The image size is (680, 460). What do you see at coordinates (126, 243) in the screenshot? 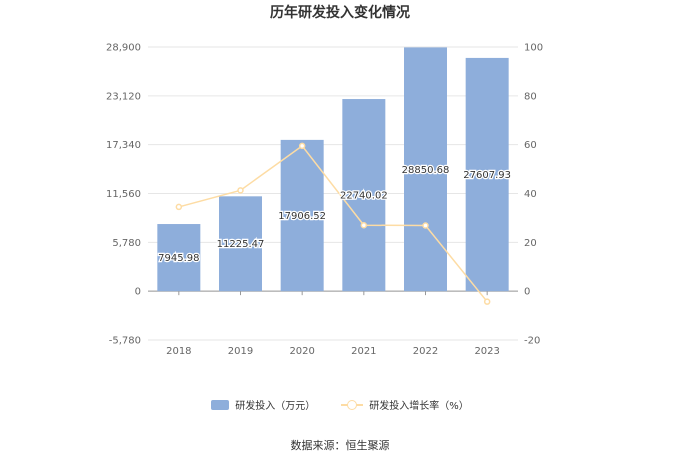
I see `left-axis-tick: 5,780` at bounding box center [126, 243].